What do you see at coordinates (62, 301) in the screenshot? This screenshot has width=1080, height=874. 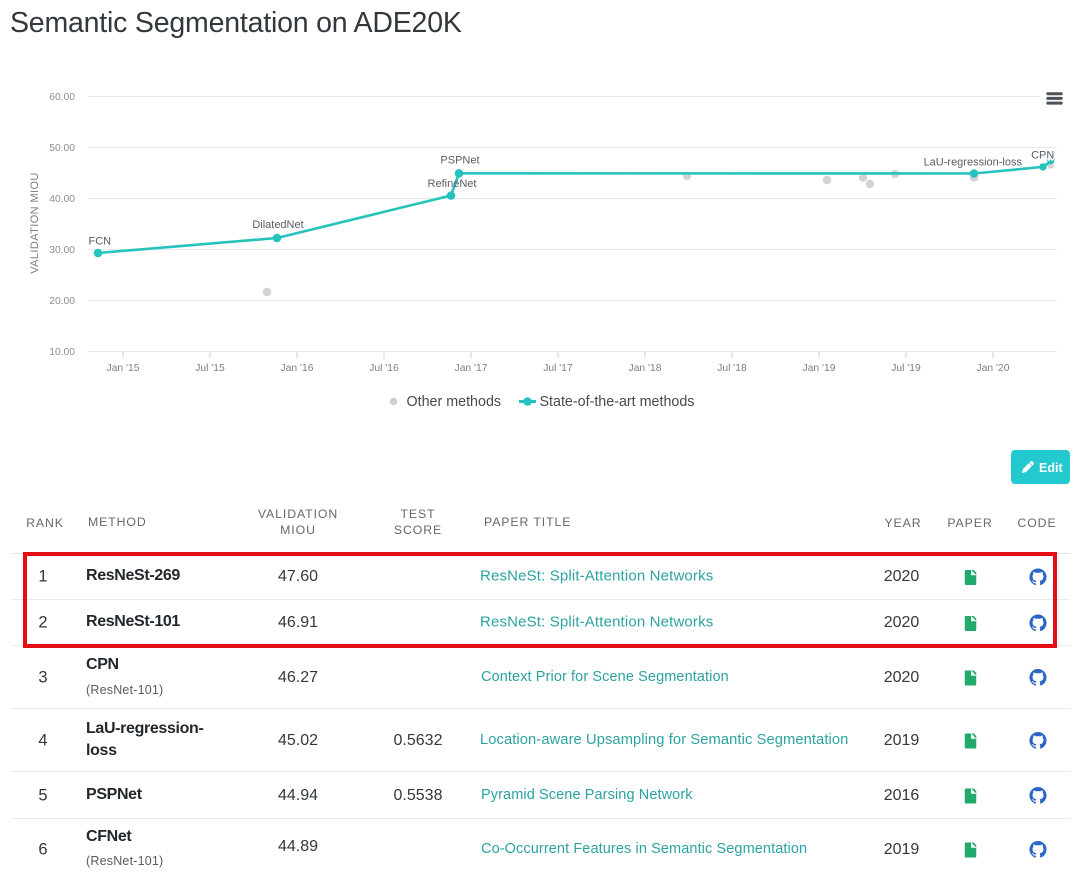 I see `svg-text: 20.00` at bounding box center [62, 301].